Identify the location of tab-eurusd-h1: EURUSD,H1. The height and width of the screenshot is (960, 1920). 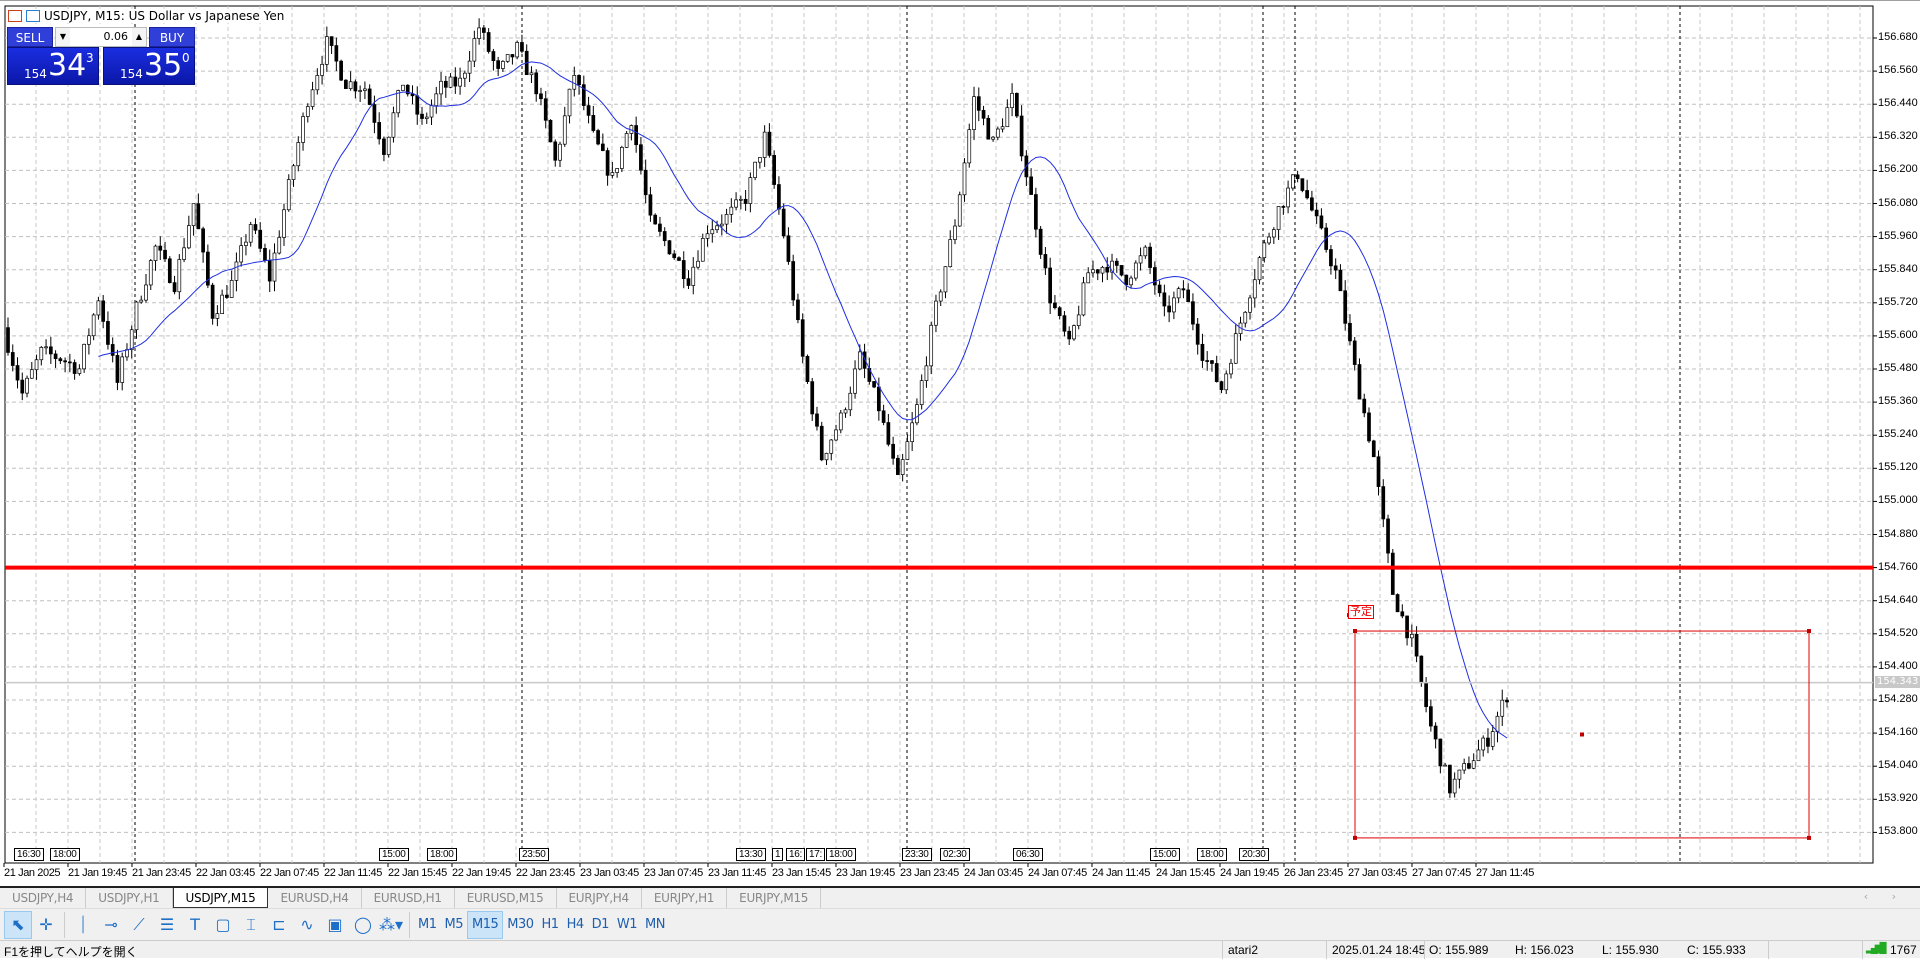
(408, 898).